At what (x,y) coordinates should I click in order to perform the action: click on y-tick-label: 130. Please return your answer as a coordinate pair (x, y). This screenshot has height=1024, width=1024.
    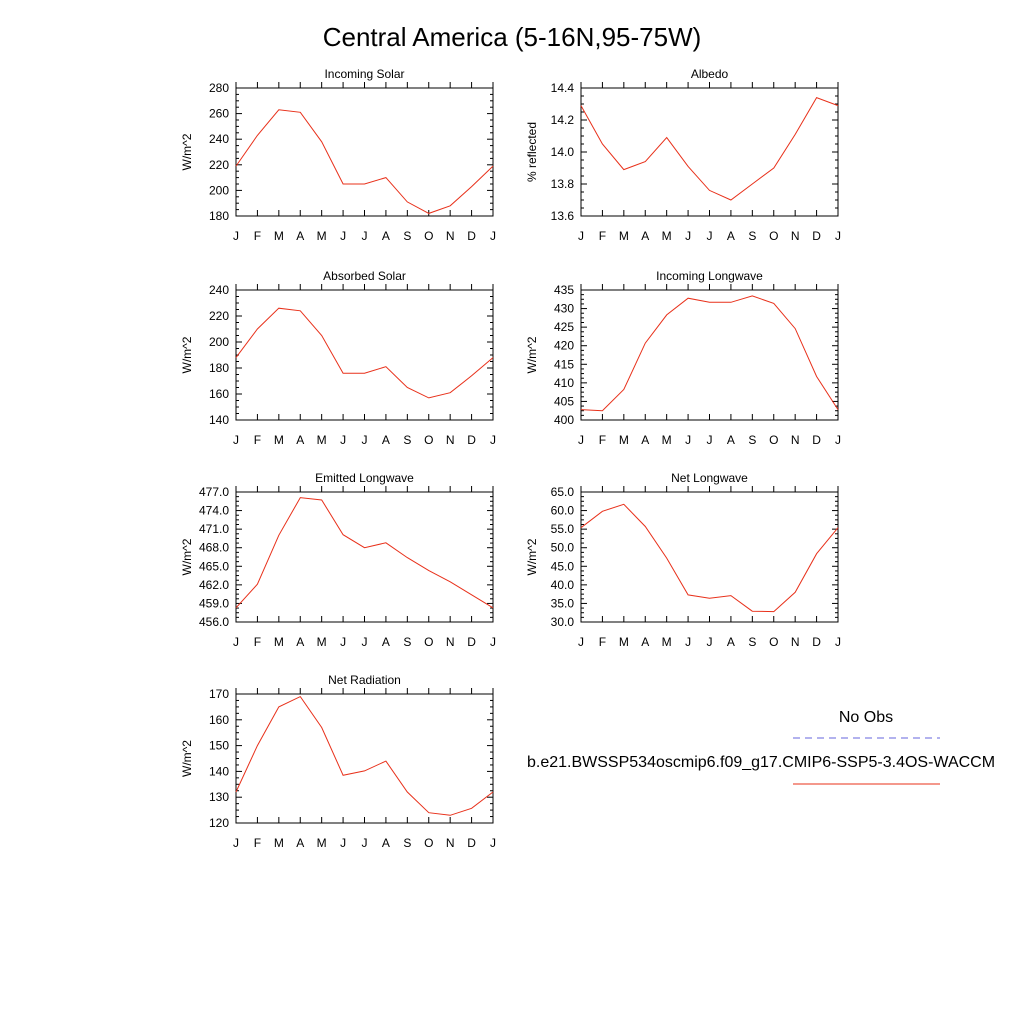
    Looking at the image, I should click on (219, 797).